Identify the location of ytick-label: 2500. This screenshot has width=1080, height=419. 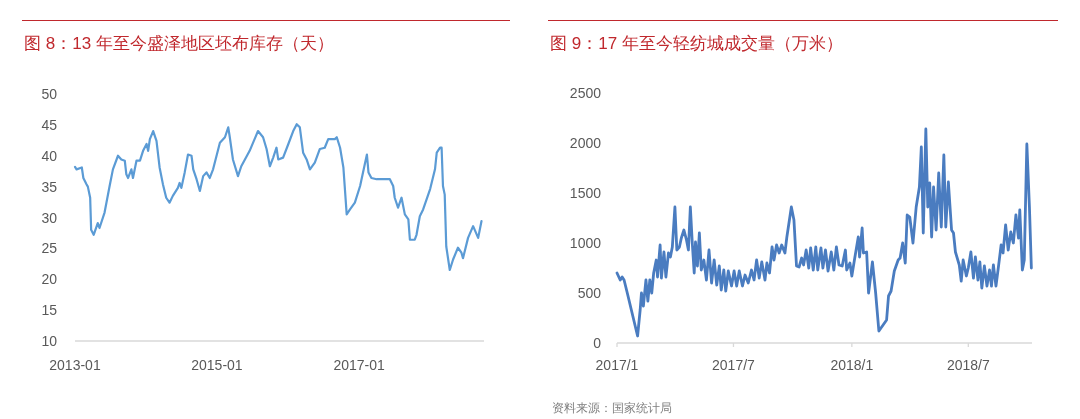
(585, 93).